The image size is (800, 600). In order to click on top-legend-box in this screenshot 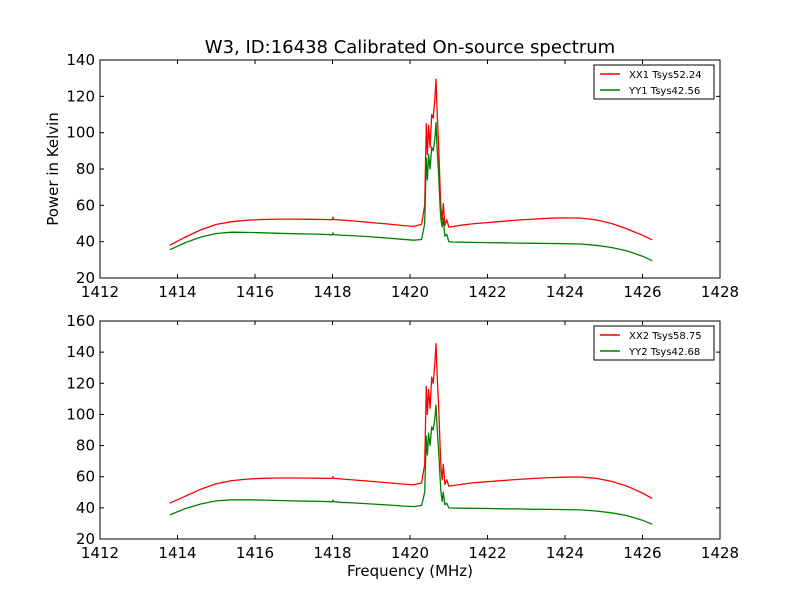, I will do `click(654, 82)`.